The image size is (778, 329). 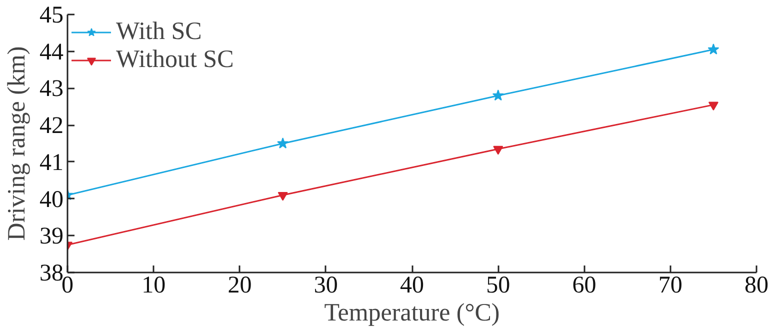 I want to click on y-tick-label: 44, so click(x=52, y=52).